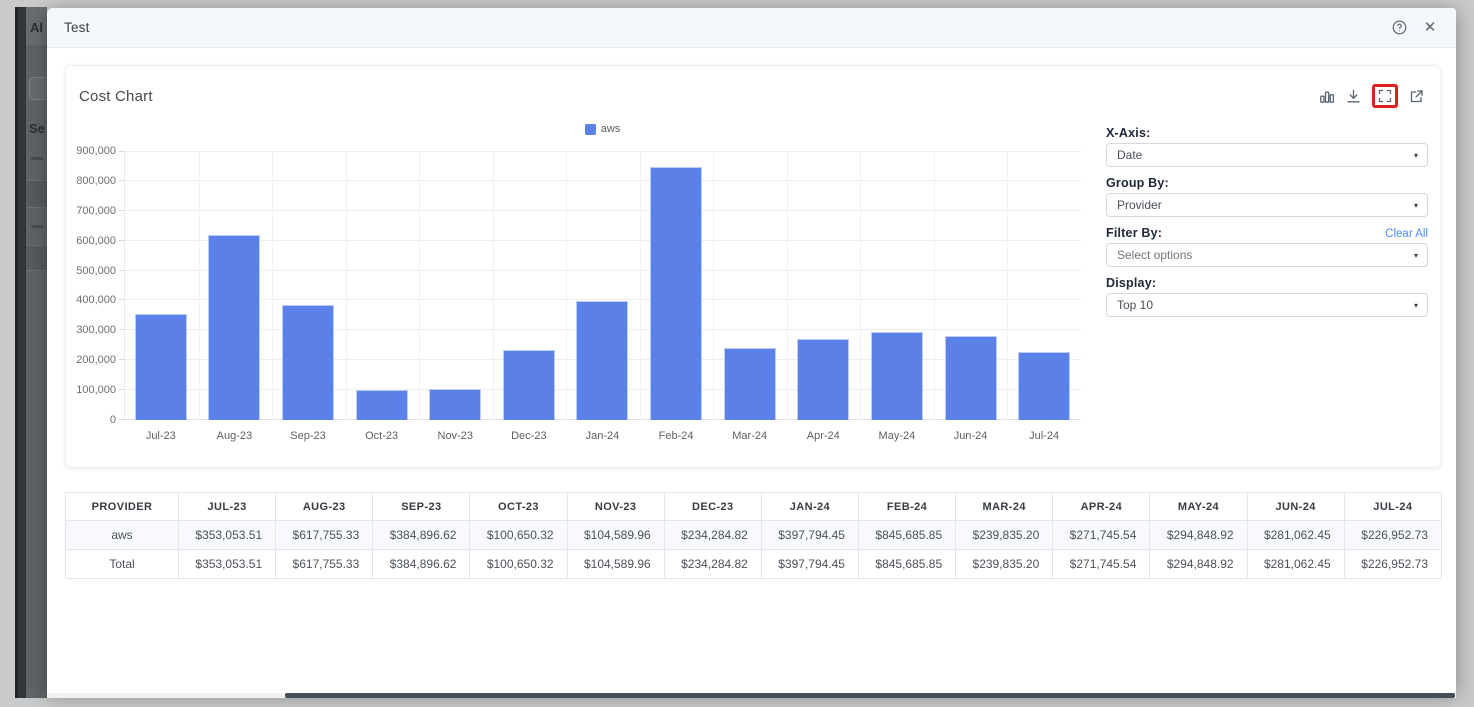 The image size is (1474, 707). Describe the element at coordinates (1004, 506) in the screenshot. I see `table-header-cell: MAR-24` at that location.